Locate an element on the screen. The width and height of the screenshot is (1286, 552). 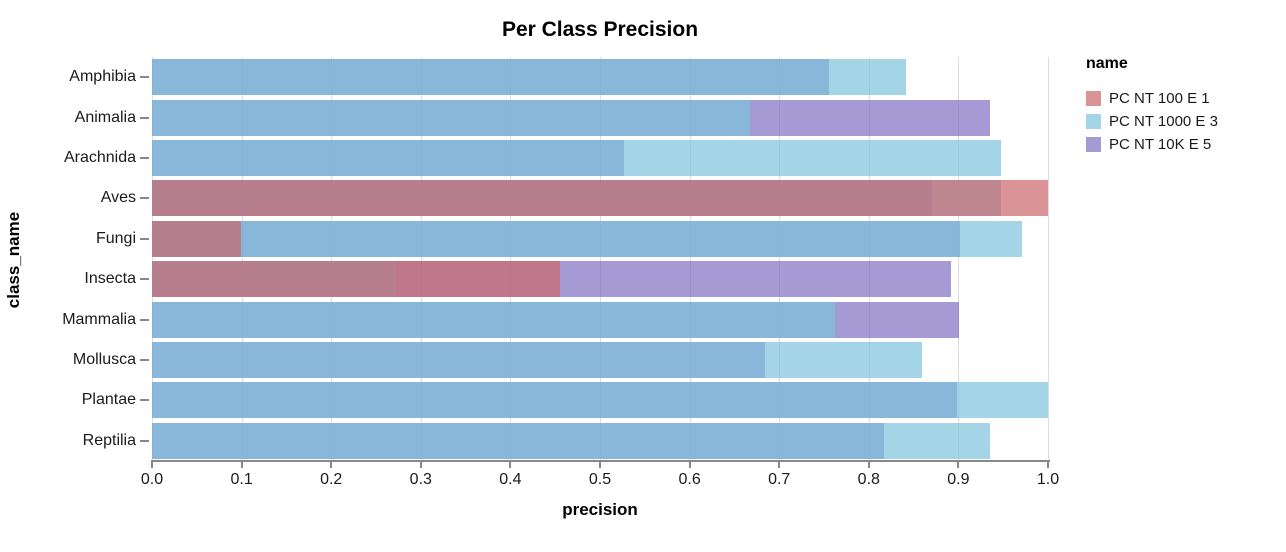
y-tick-label-fungi: Fungi is located at coordinates (115, 238).